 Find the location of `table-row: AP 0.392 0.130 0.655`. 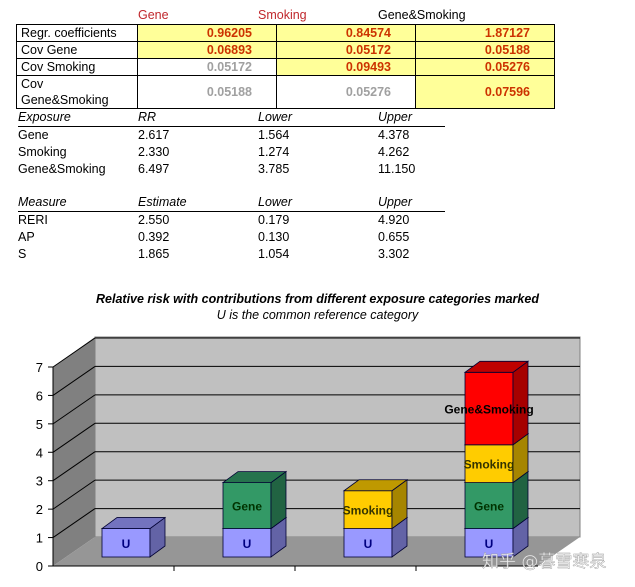

table-row: AP 0.392 0.130 0.655 is located at coordinates (231, 237).